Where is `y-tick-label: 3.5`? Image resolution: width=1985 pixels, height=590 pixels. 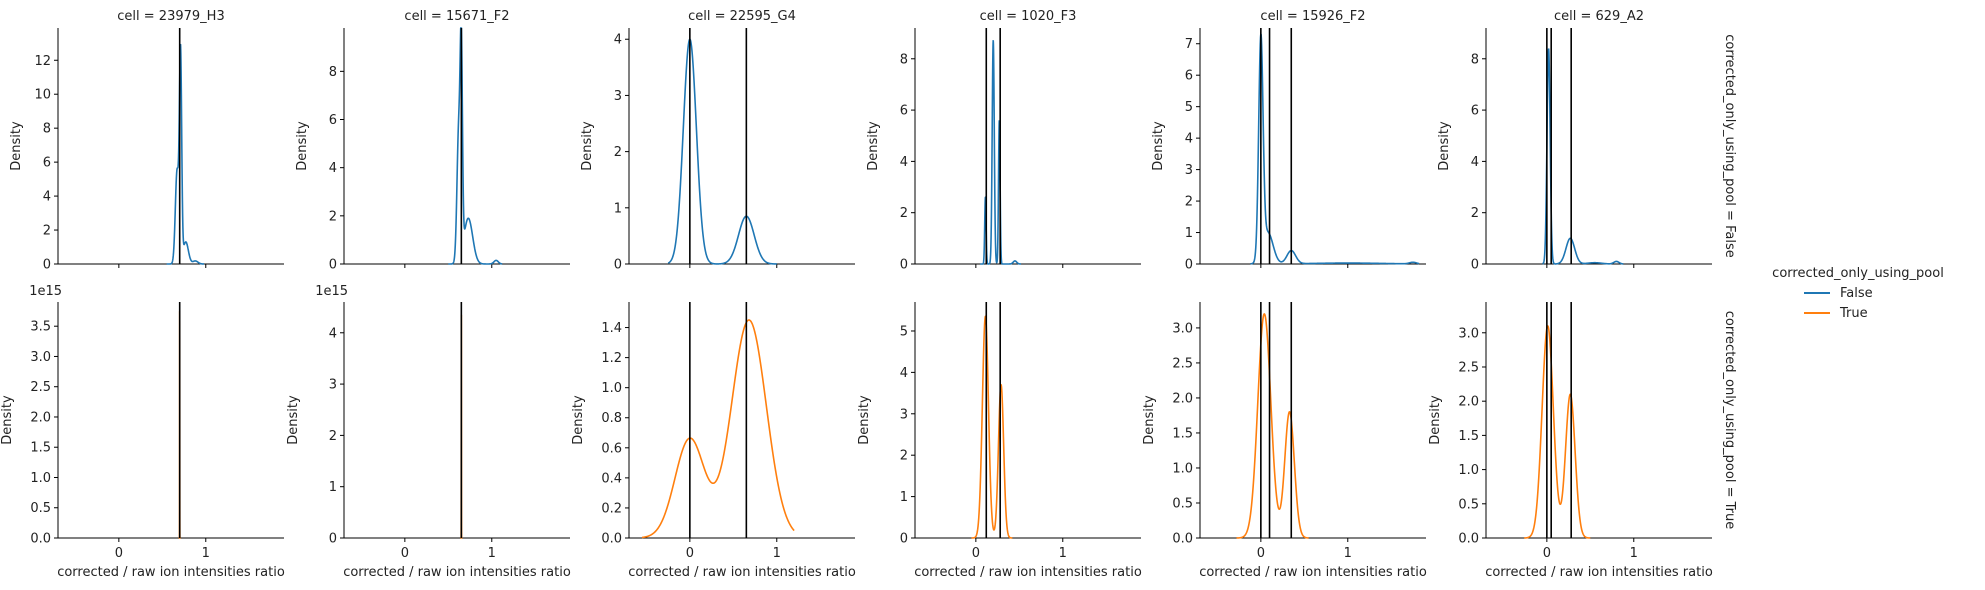
y-tick-label: 3.5 is located at coordinates (40, 327).